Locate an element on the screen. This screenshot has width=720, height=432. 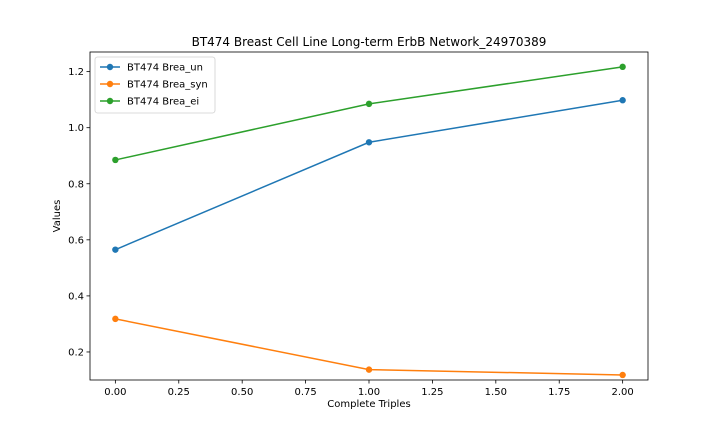
x-axis-label: Complete Triples is located at coordinates (368, 404).